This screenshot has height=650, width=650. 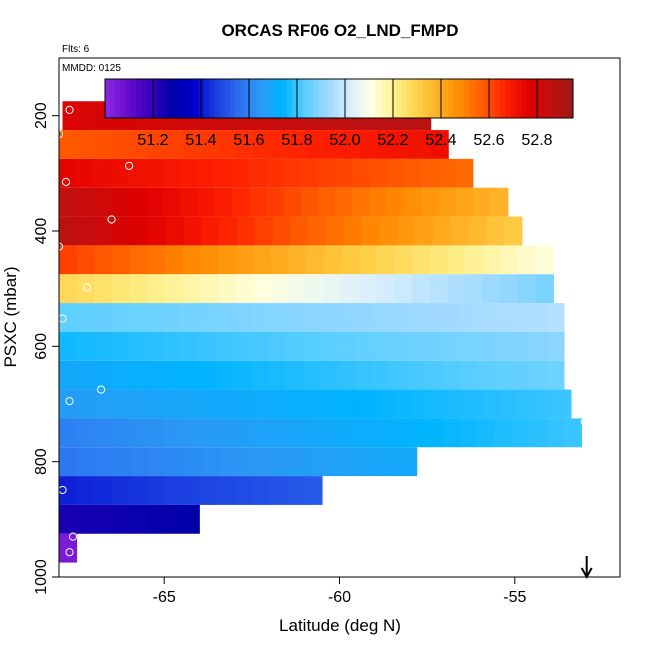 I want to click on wind-arrow, so click(x=586, y=568).